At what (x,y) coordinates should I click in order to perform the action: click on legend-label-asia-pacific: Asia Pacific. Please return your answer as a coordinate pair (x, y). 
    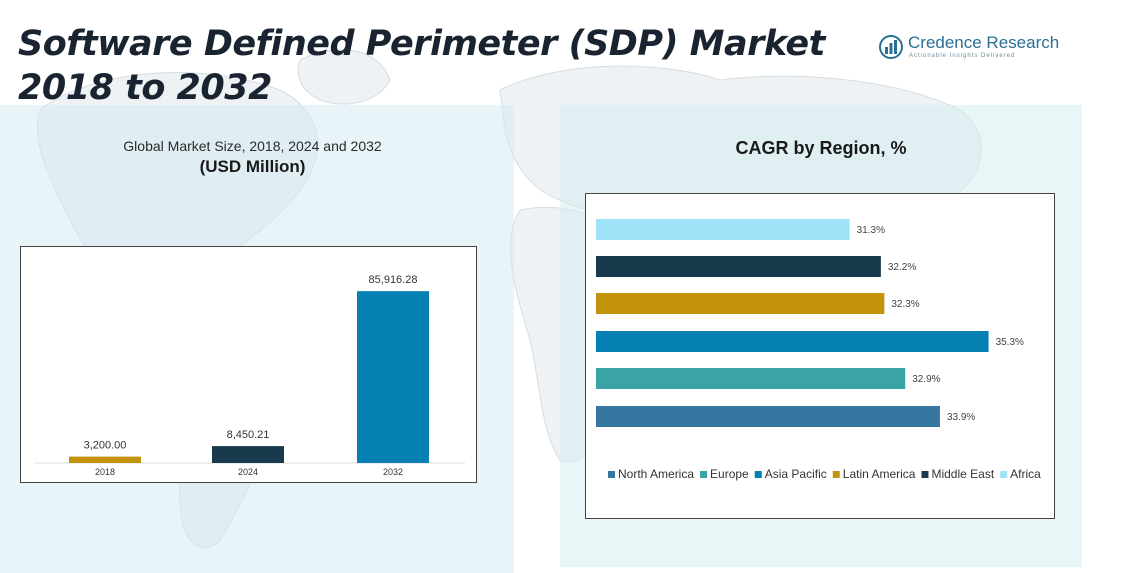
    Looking at the image, I should click on (796, 474).